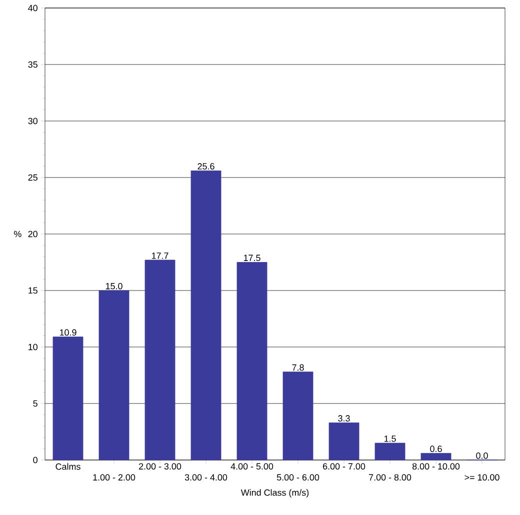 Image resolution: width=520 pixels, height=515 pixels. What do you see at coordinates (160, 466) in the screenshot?
I see `x-tick-label: 2.00 - 3.00` at bounding box center [160, 466].